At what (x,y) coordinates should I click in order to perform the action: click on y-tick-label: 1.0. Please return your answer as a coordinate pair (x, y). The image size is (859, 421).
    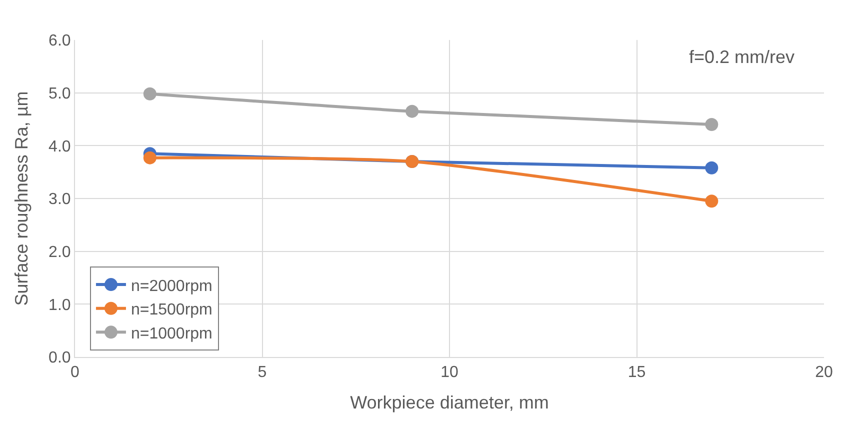
    Looking at the image, I should click on (59, 305).